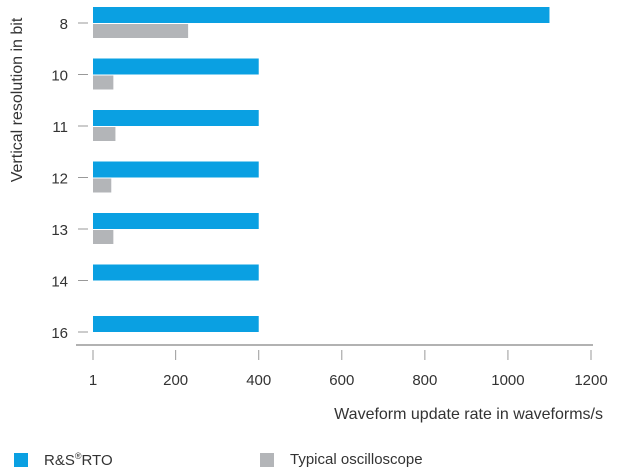 Image resolution: width=620 pixels, height=472 pixels. Describe the element at coordinates (78, 460) in the screenshot. I see `legend-label-rto: R&S®RTO` at that location.